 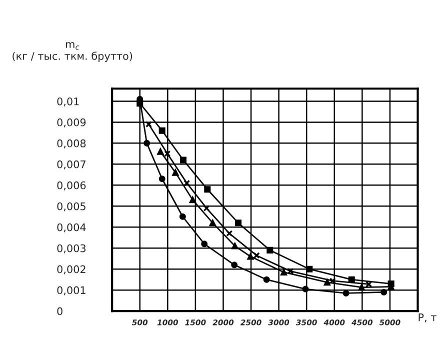 I want to click on y-tick-label: 0,008, so click(x=71, y=143).